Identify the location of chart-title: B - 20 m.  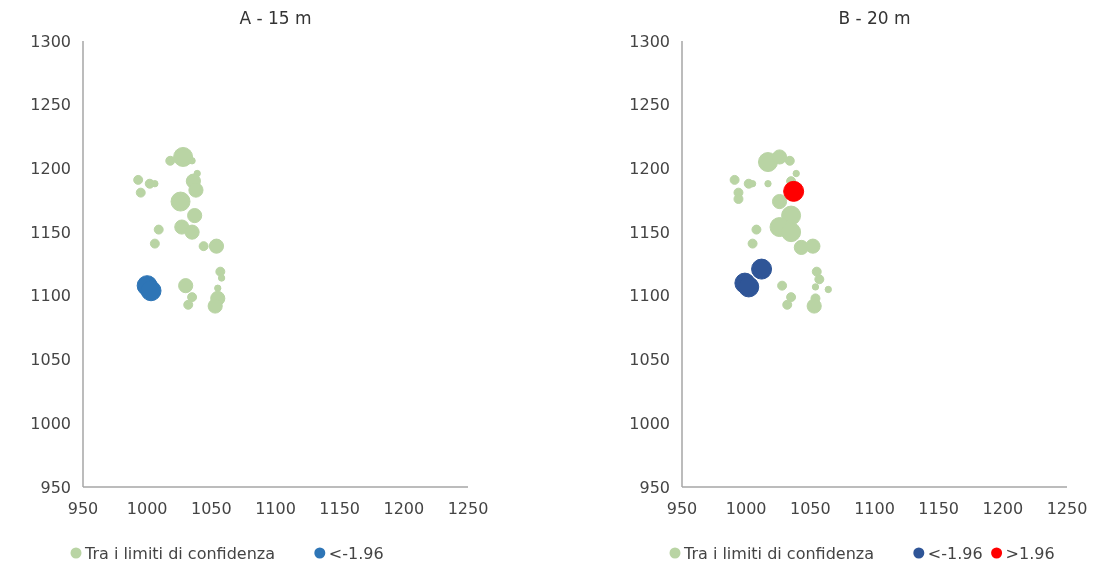
(874, 18).